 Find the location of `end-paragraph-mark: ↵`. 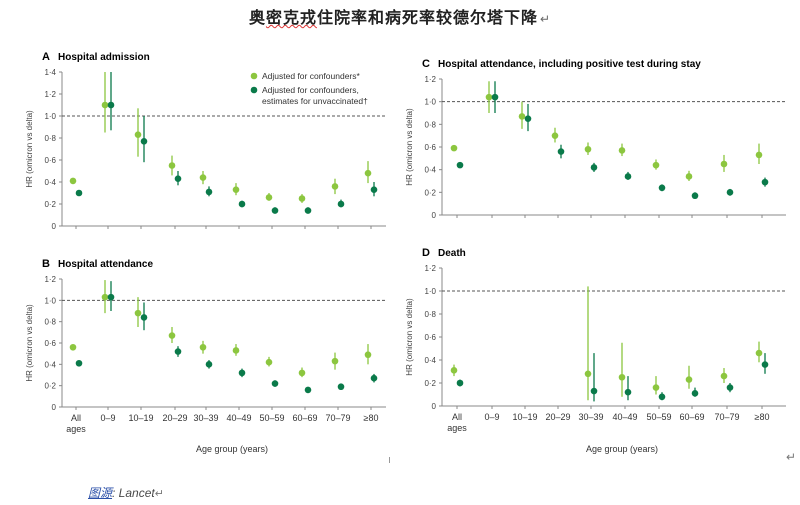

end-paragraph-mark: ↵ is located at coordinates (791, 457).